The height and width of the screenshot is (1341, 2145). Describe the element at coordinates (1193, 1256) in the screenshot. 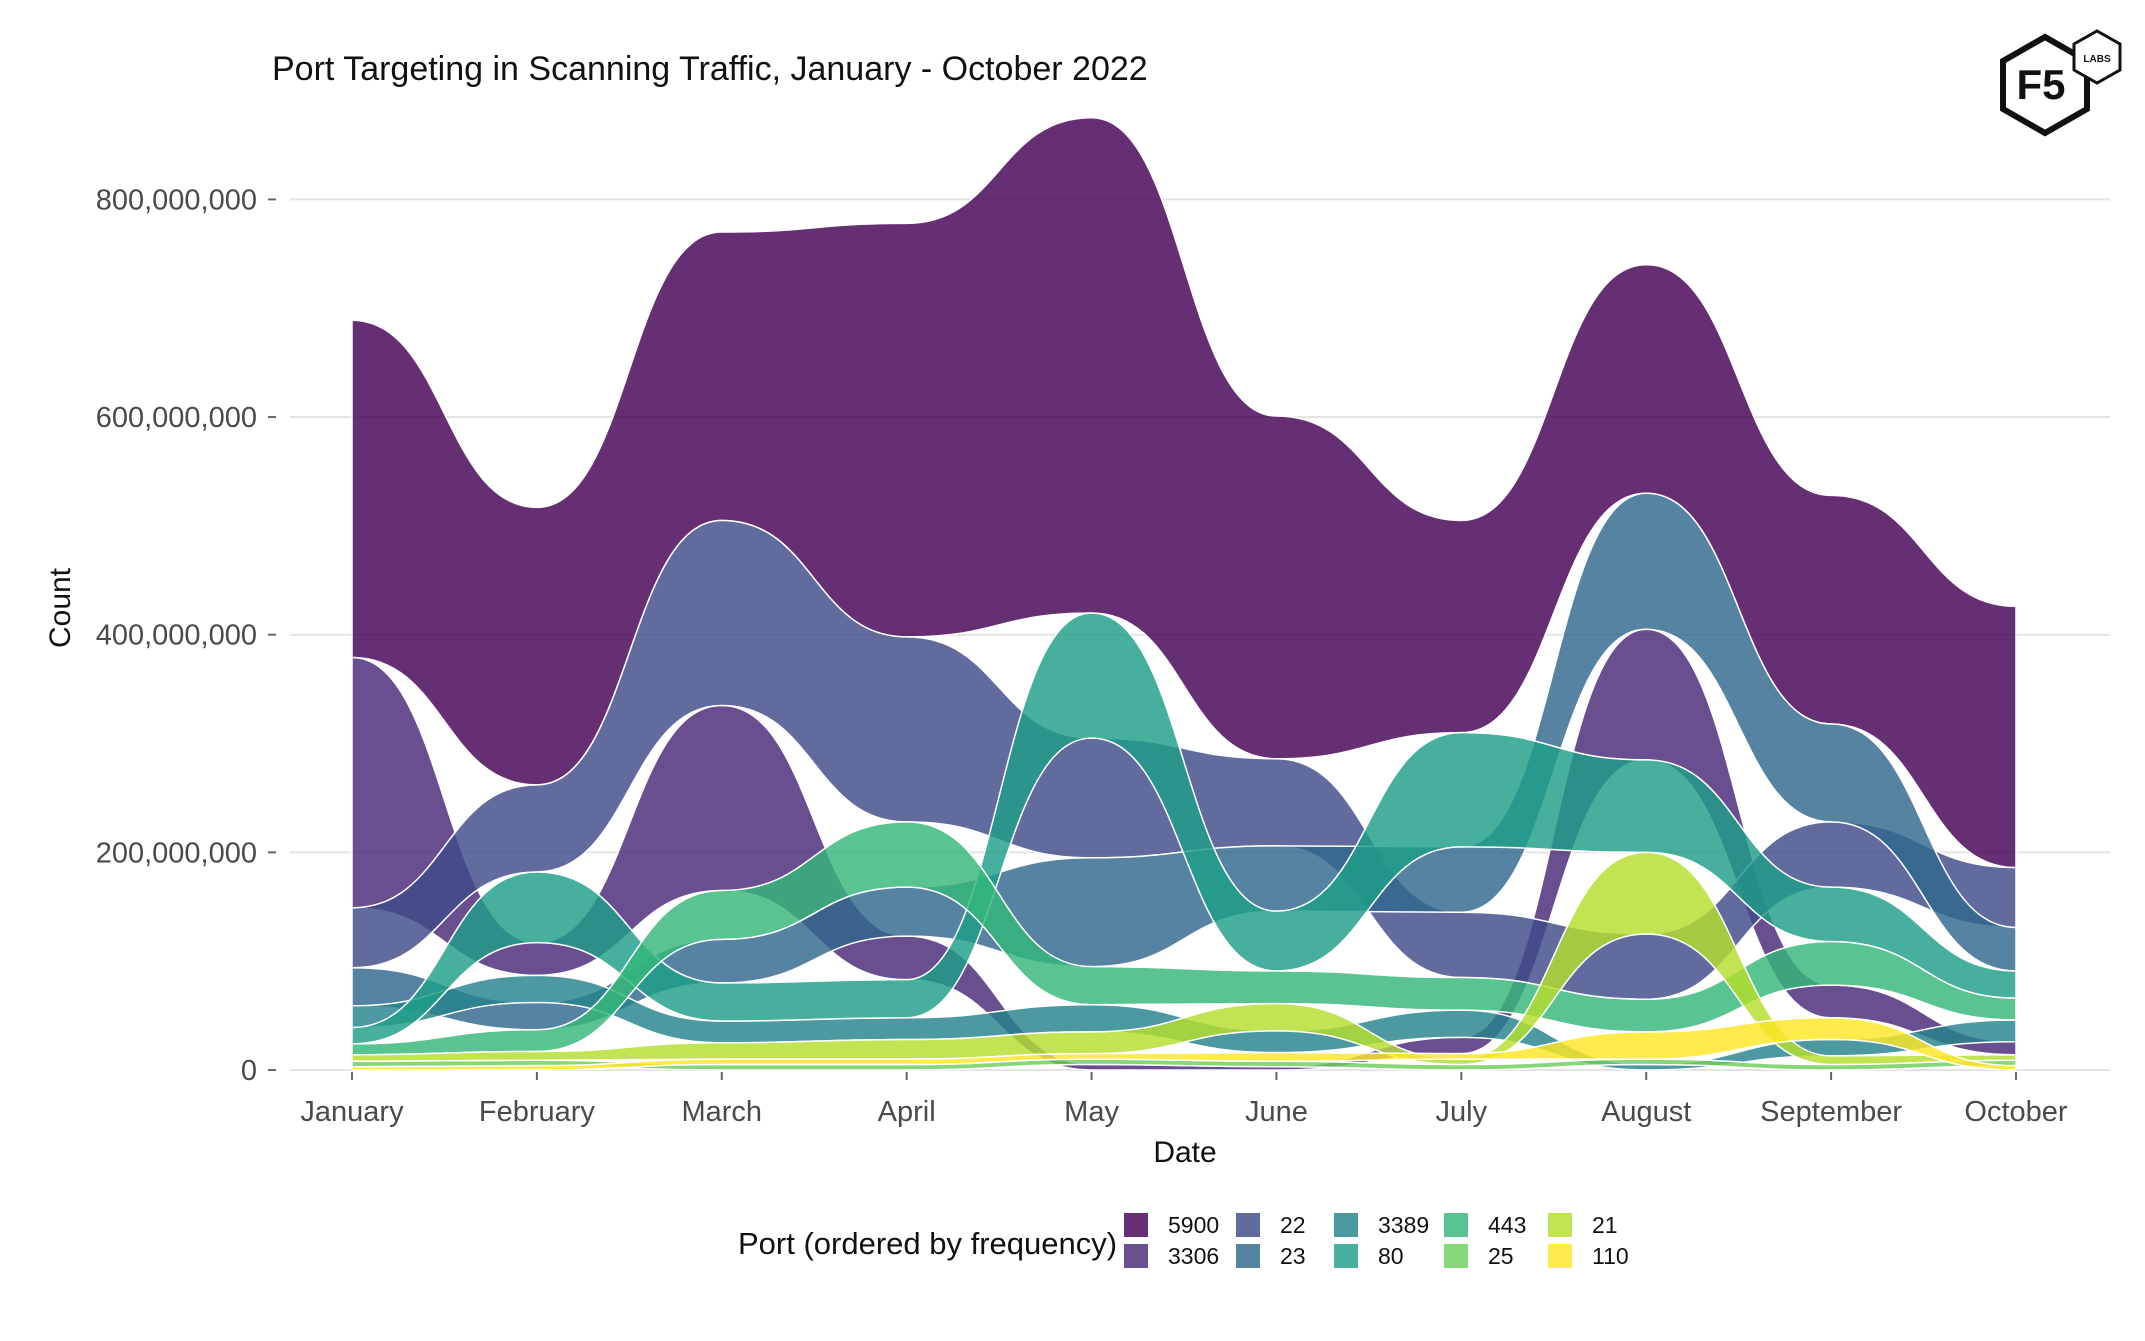

I see `legend-label-3306: 3306` at that location.